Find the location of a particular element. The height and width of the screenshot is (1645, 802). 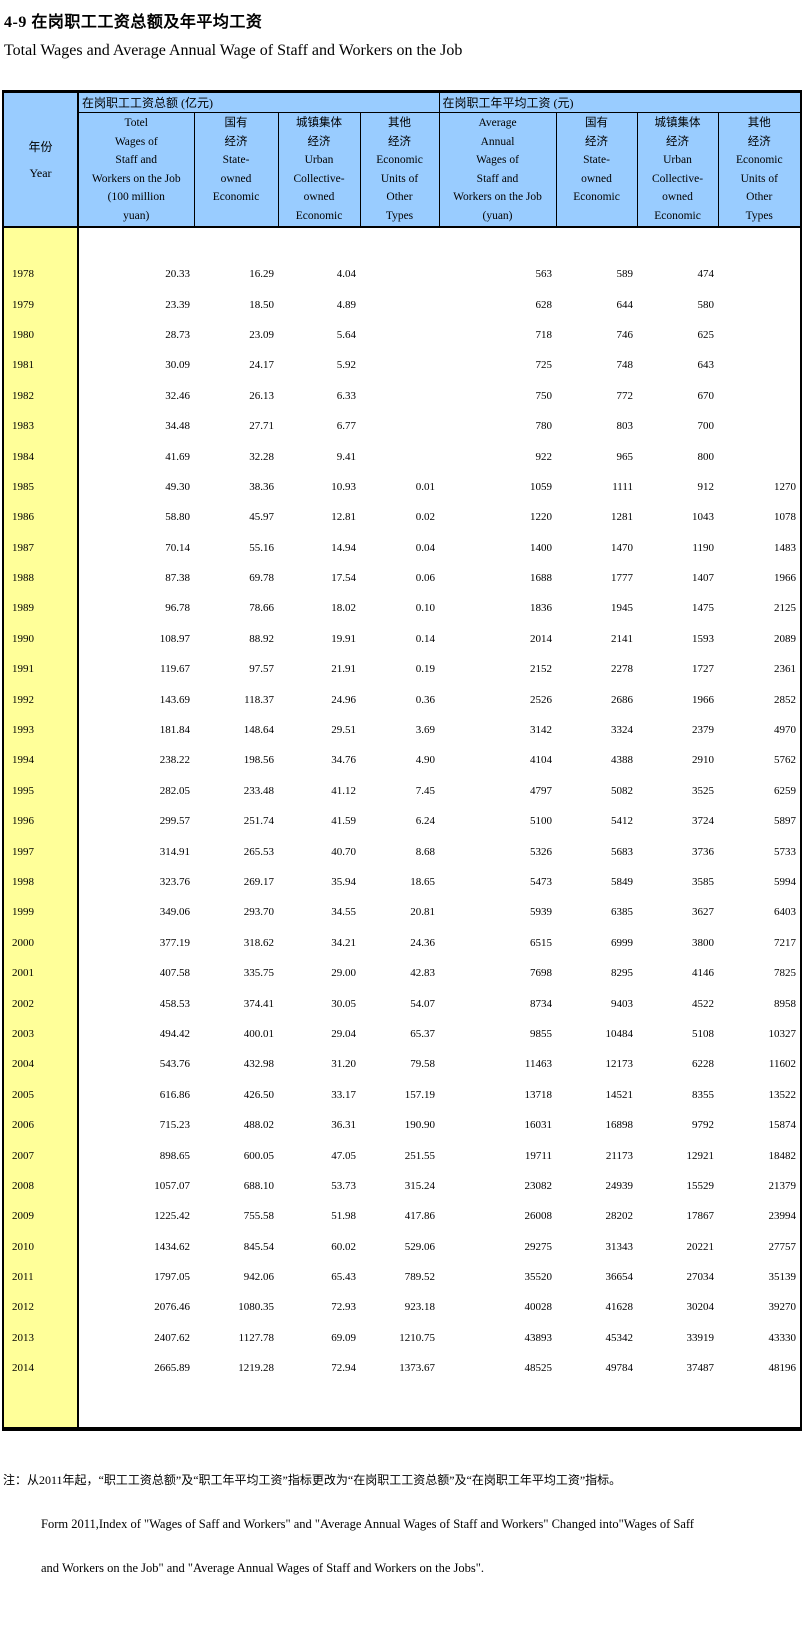

group-header-average-wages: 在岗职工年平均工资 (元) is located at coordinates (620, 102).